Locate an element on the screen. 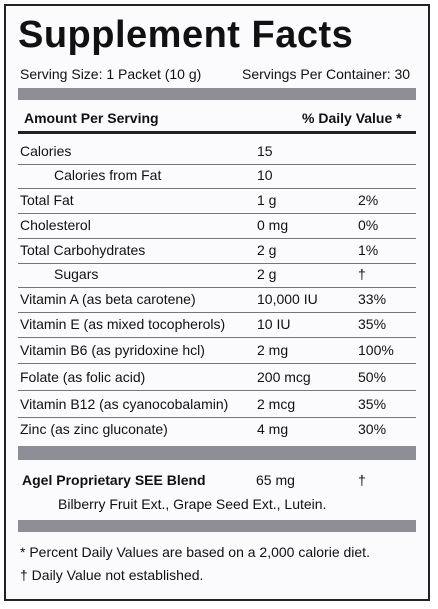 This screenshot has width=438, height=609. row-amount: 10 is located at coordinates (265, 175).